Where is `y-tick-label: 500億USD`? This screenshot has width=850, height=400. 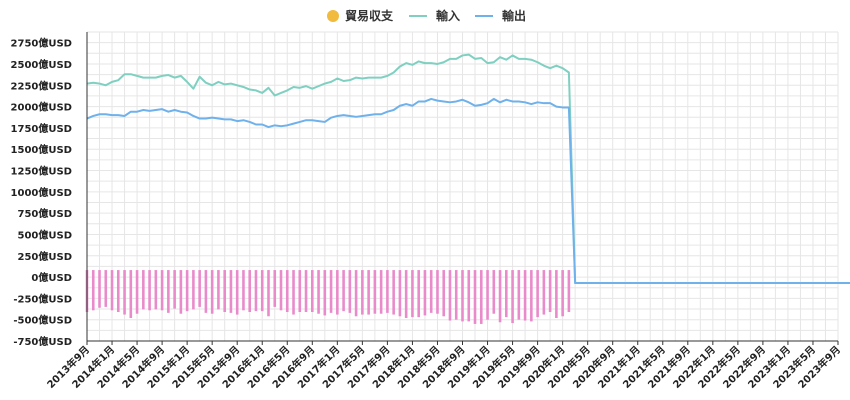 y-tick-label: 500億USD is located at coordinates (45, 234).